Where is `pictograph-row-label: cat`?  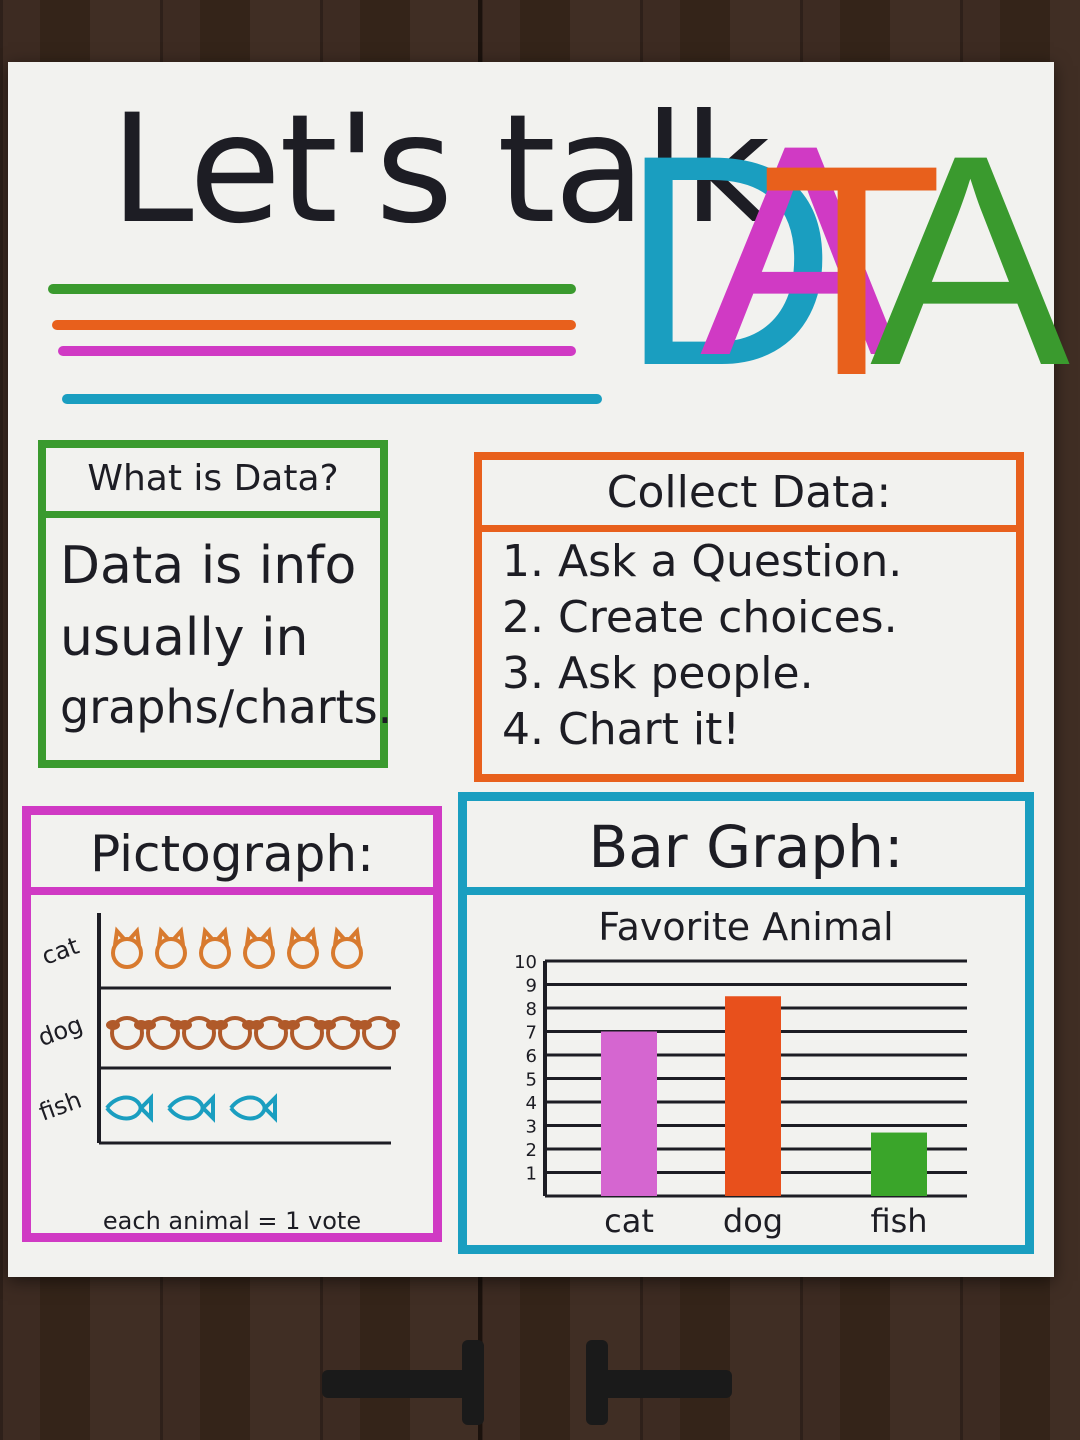
pictograph-row-label: cat is located at coordinates (60, 951).